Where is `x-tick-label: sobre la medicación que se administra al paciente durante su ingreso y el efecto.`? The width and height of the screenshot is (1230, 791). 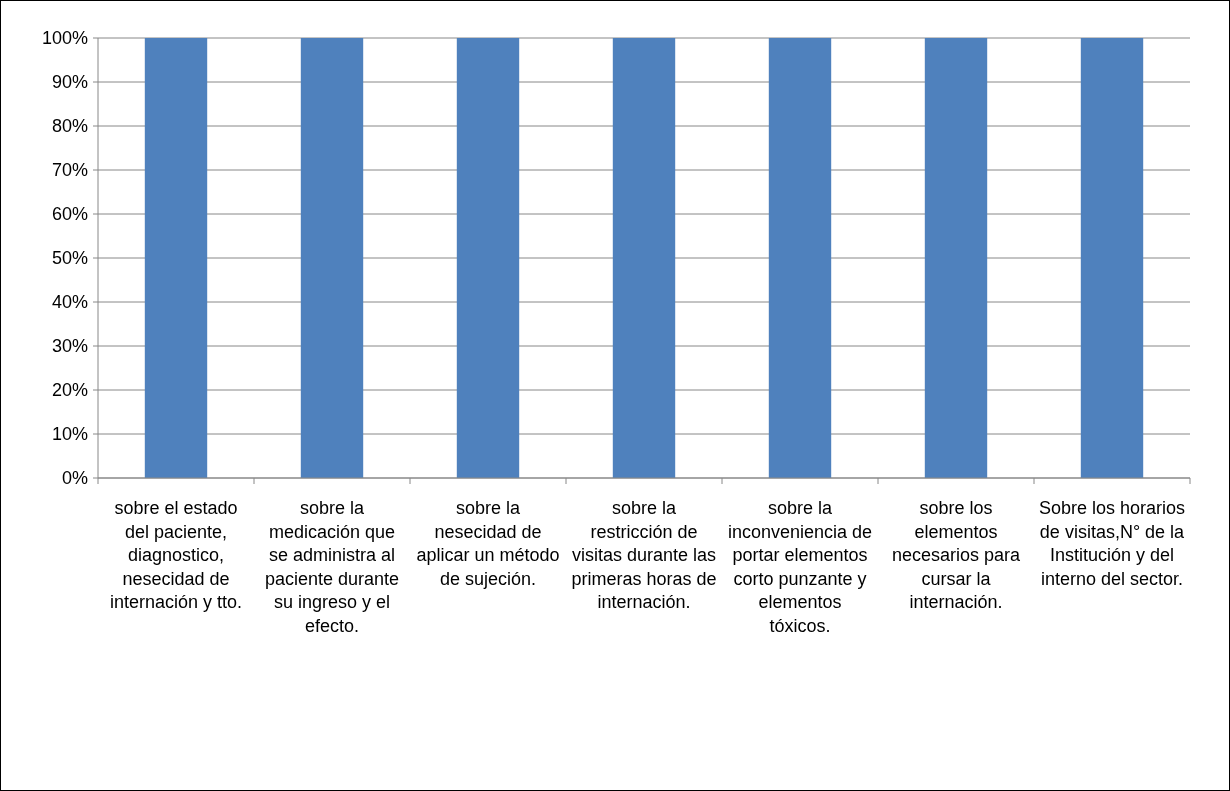 x-tick-label: sobre la medicación que se administra al paciente durante su ingreso y el efecto. is located at coordinates (332, 567).